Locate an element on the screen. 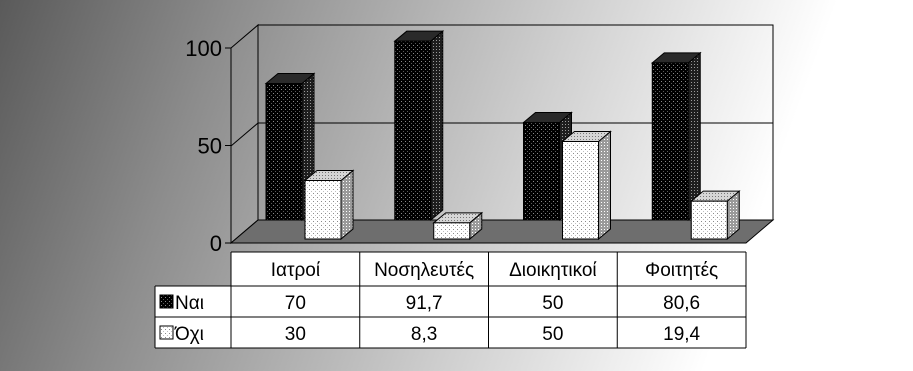  data-label: 70 is located at coordinates (295, 303).